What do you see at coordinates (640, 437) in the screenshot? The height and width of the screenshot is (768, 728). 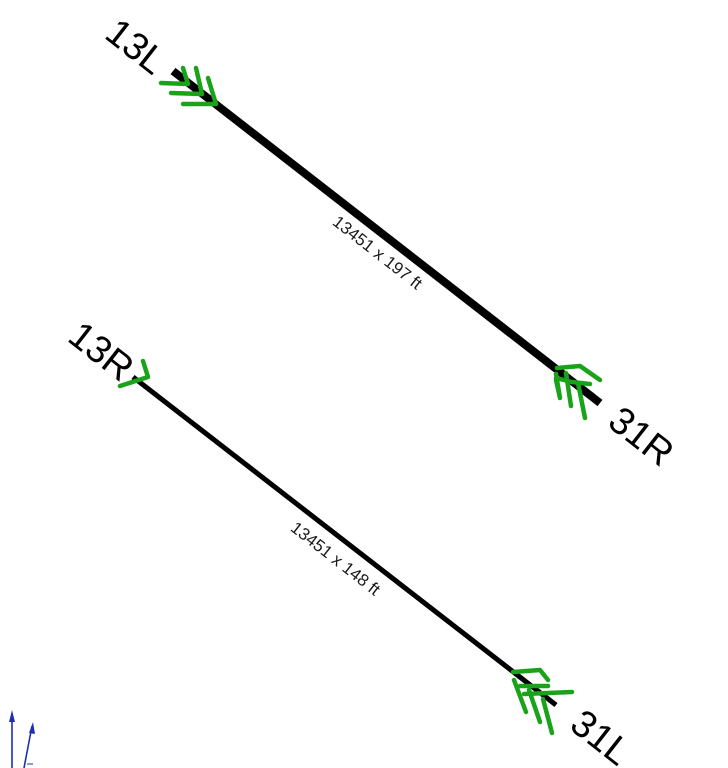 I see `runway-end-label-31r: 31R` at bounding box center [640, 437].